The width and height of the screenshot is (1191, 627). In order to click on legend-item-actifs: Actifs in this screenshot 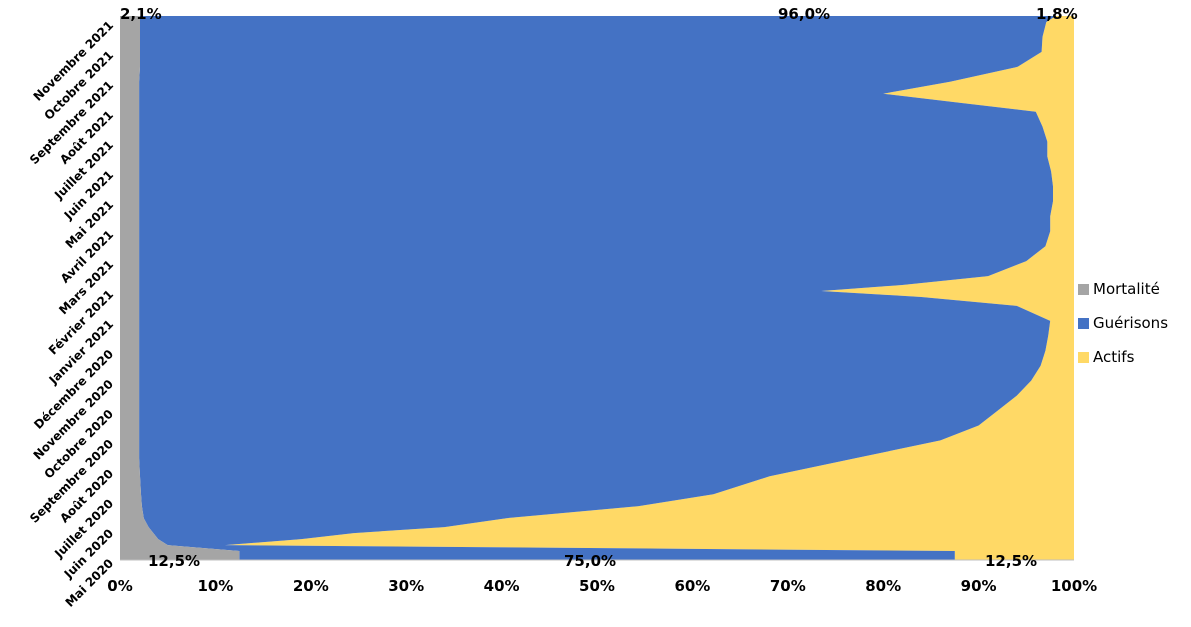, I will do `click(1123, 357)`.